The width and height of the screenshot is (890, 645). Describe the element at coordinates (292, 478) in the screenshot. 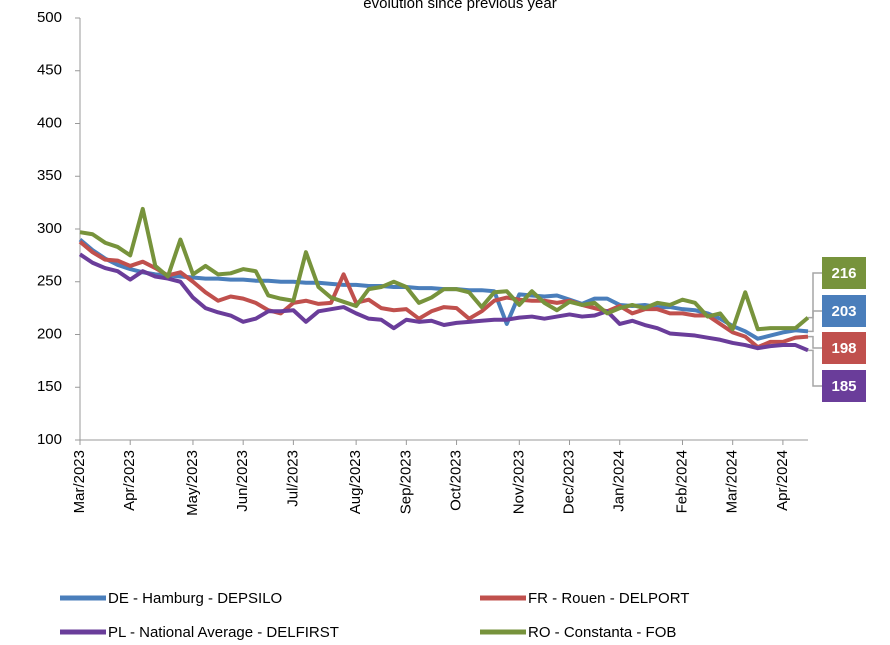

I see `x-tick-label: Jul/2023` at that location.